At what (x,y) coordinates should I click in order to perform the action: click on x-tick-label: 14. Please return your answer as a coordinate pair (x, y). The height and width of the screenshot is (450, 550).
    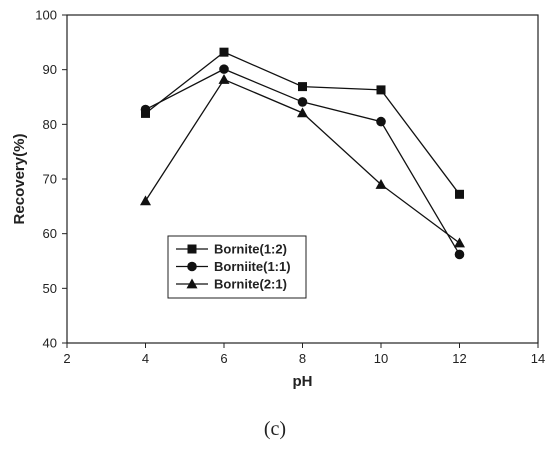
    Looking at the image, I should click on (538, 358).